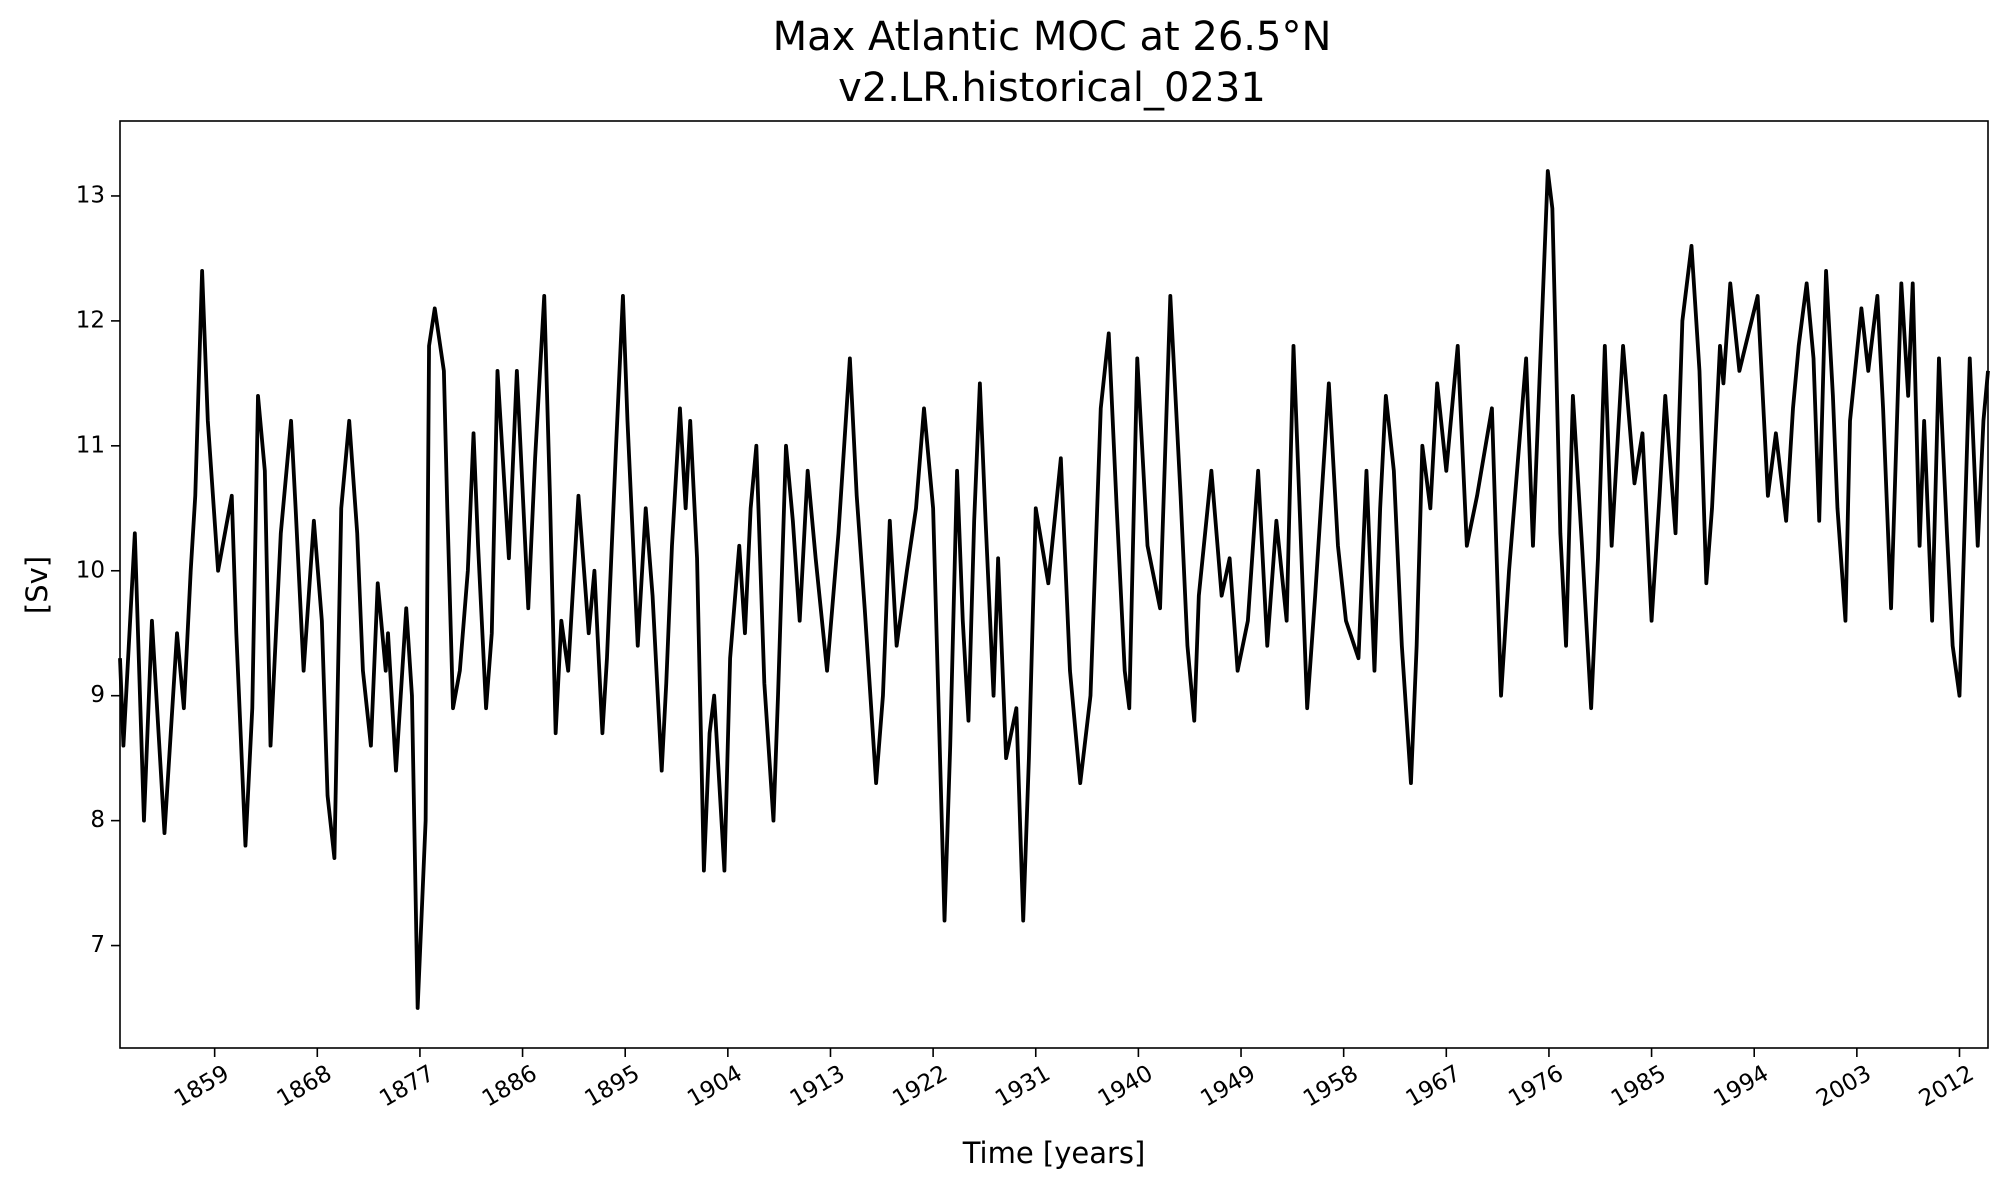 This screenshot has width=2007, height=1187. What do you see at coordinates (1052, 37) in the screenshot?
I see `chart-title: Max Atlantic MOC at 26.5°N` at bounding box center [1052, 37].